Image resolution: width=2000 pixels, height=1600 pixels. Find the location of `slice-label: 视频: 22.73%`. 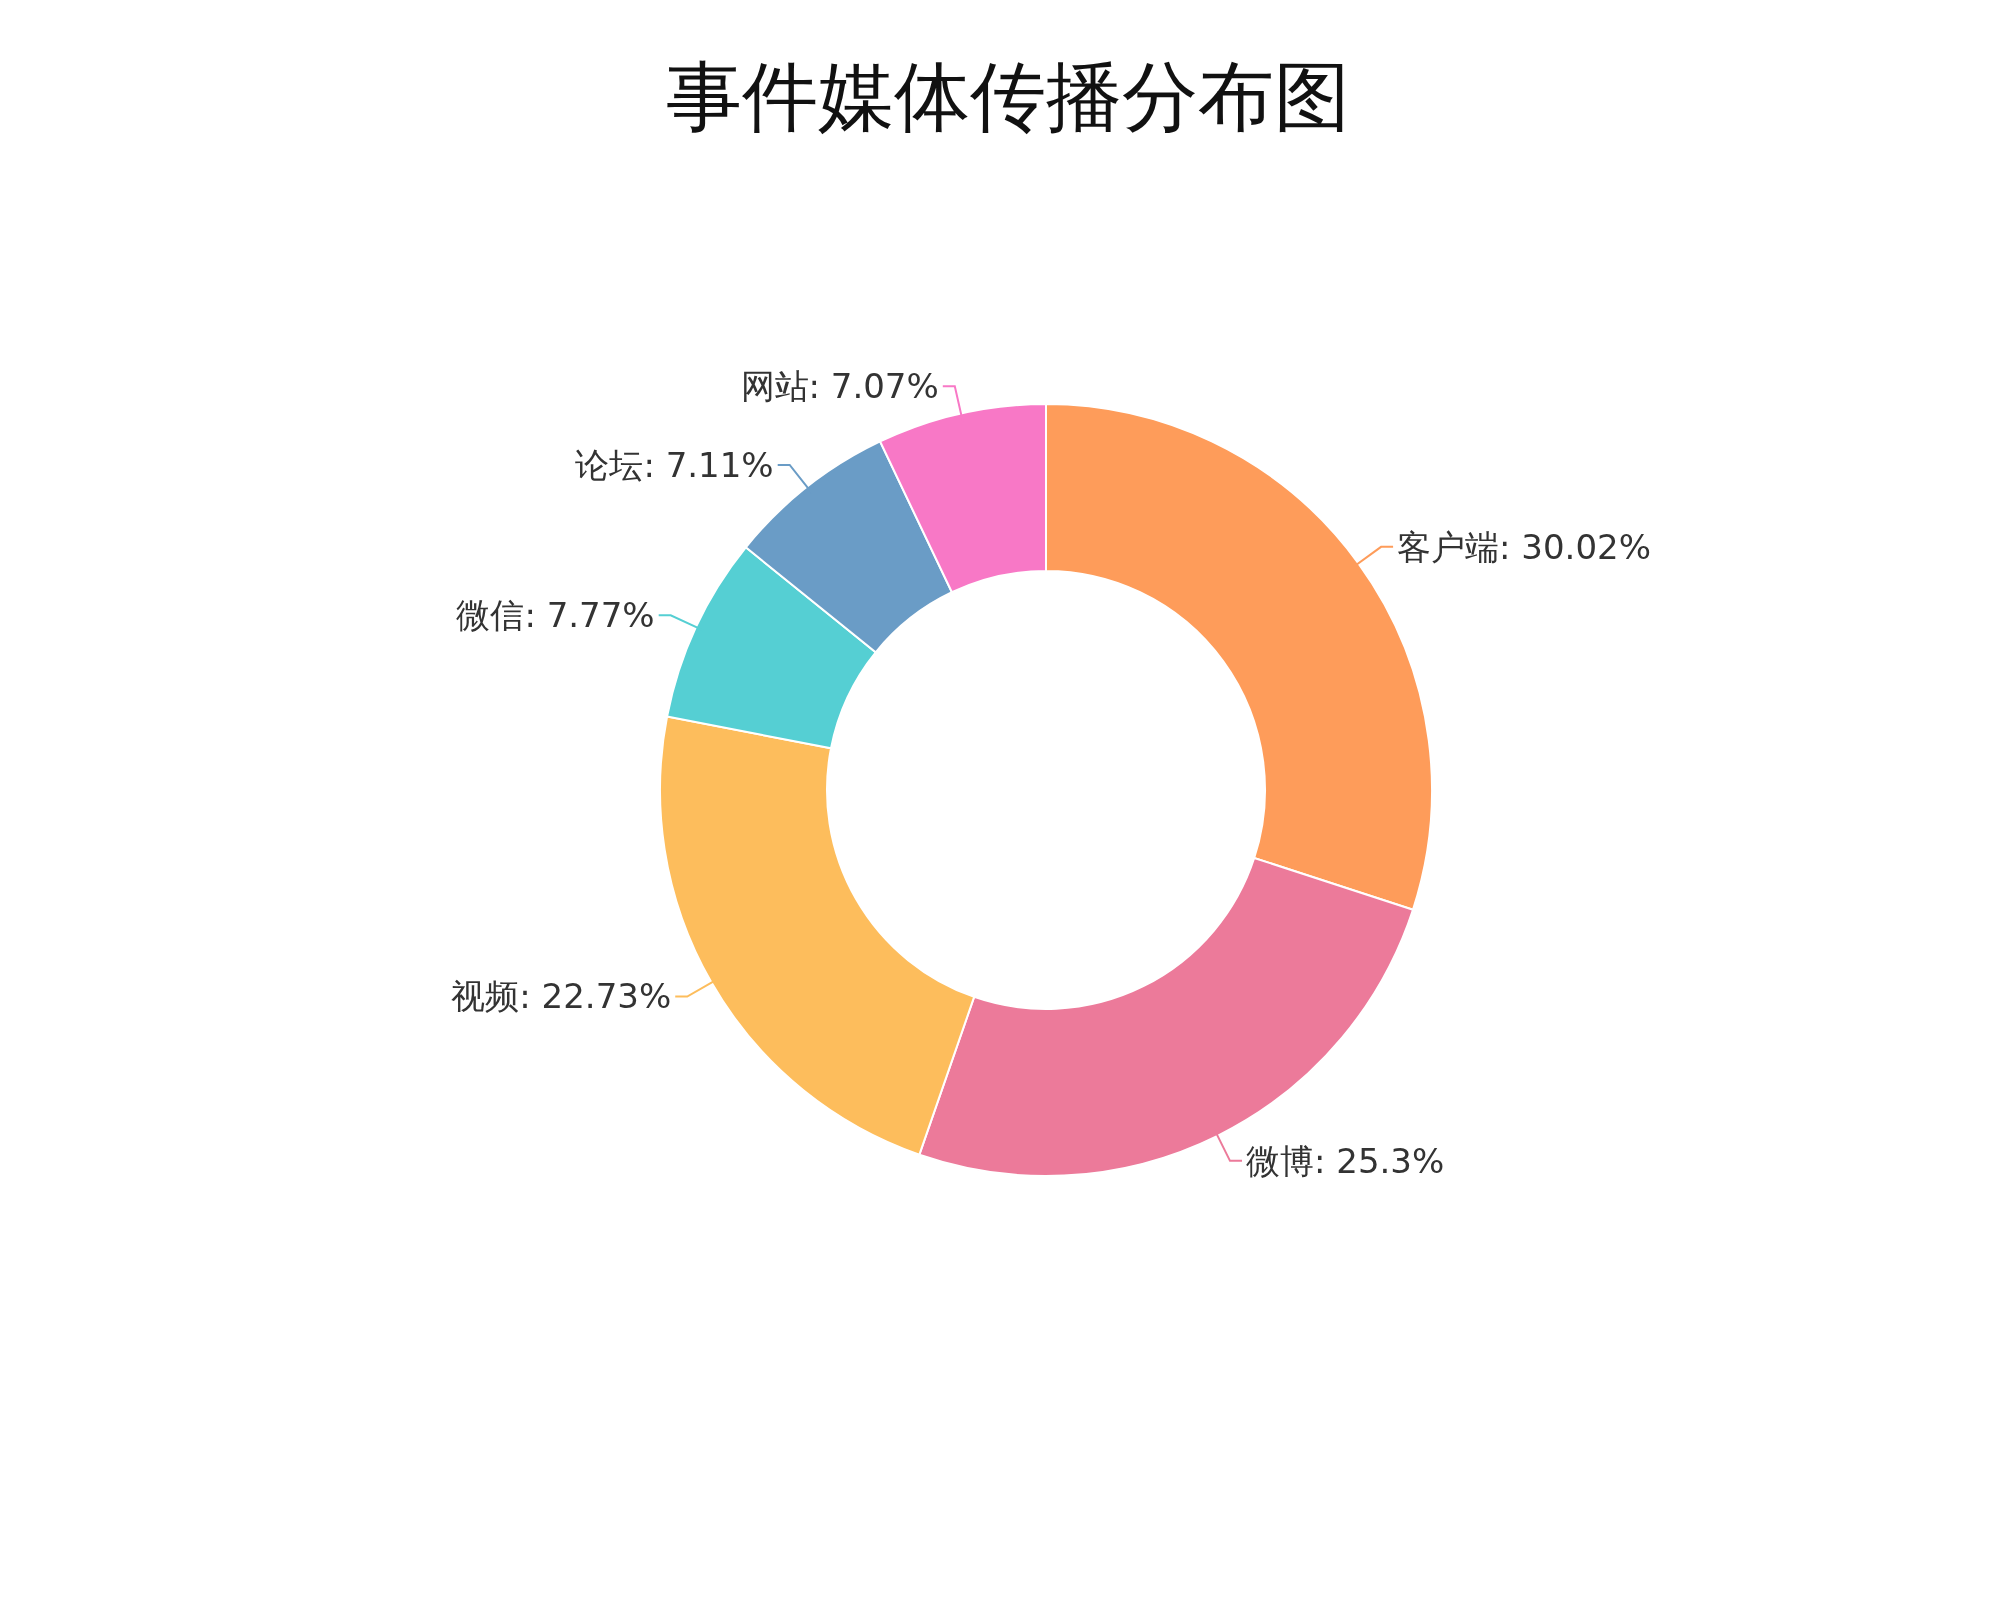

slice-label: 视频: 22.73% is located at coordinates (561, 996).